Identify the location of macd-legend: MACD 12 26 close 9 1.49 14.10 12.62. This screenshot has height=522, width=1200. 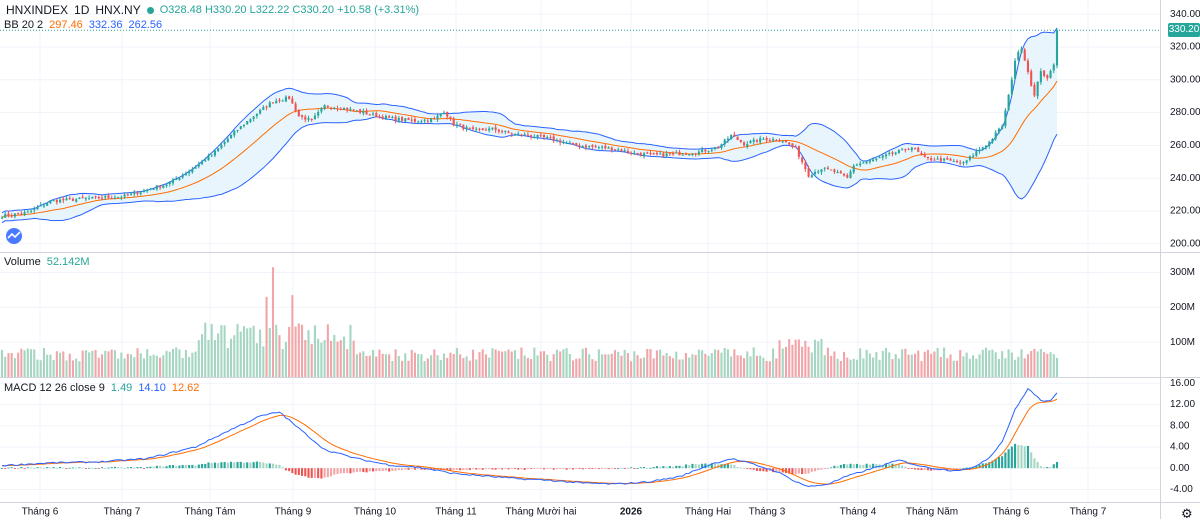
(101, 388).